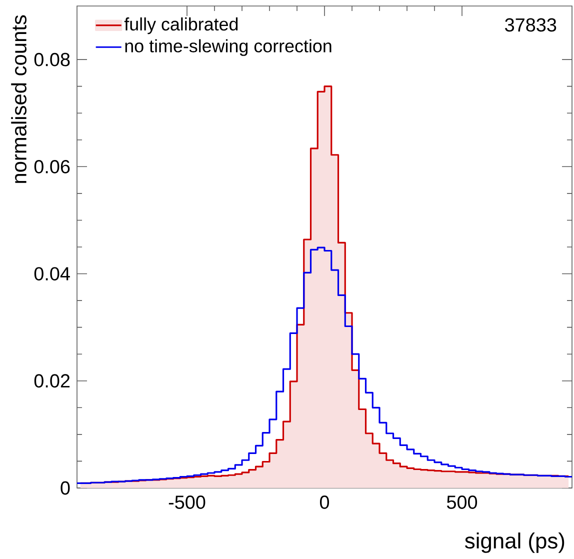  Describe the element at coordinates (325, 502) in the screenshot. I see `x-tick-label: 0` at that location.